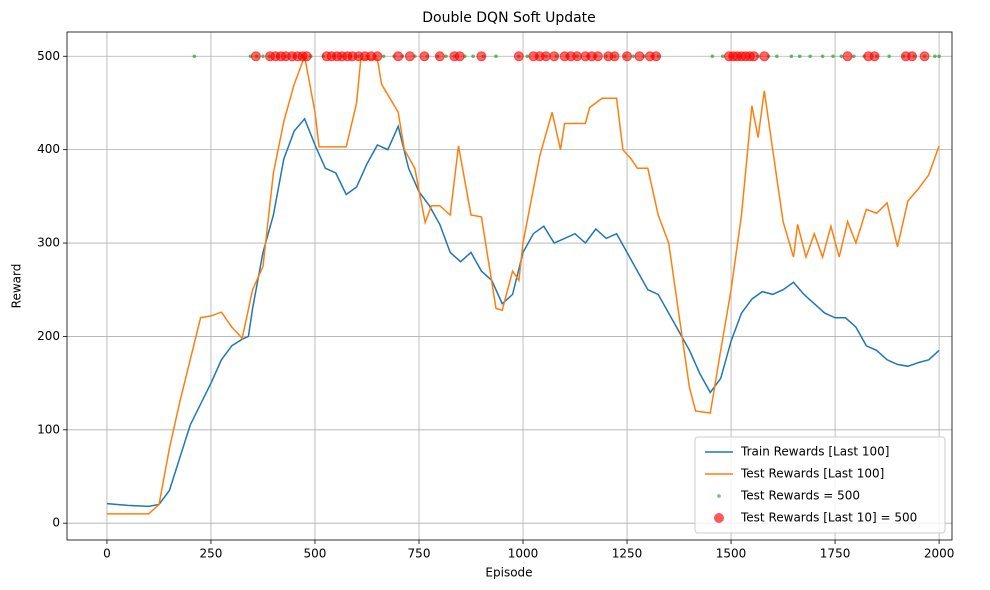 The height and width of the screenshot is (590, 990). Describe the element at coordinates (939, 554) in the screenshot. I see `x-tick-label: 2000` at that location.